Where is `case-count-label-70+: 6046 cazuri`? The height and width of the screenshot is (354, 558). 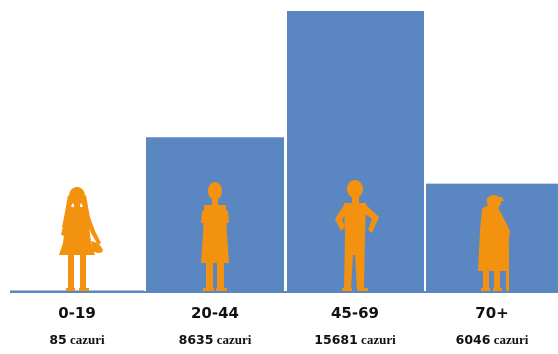
case-count-label-70+: 6046 cazuri is located at coordinates (492, 339).